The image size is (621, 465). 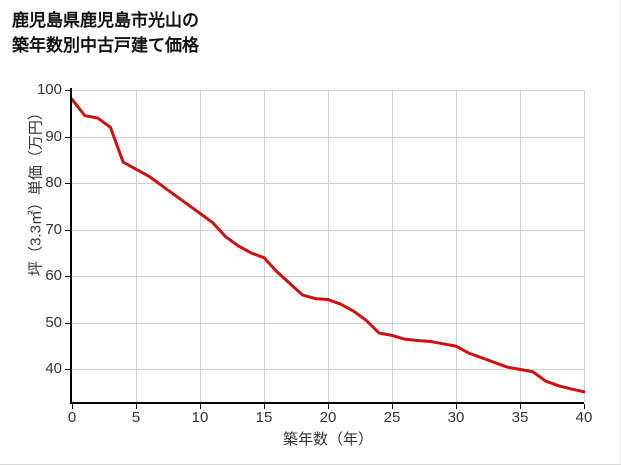 I want to click on y-tick-label-wrap: 60, so click(x=40, y=275).